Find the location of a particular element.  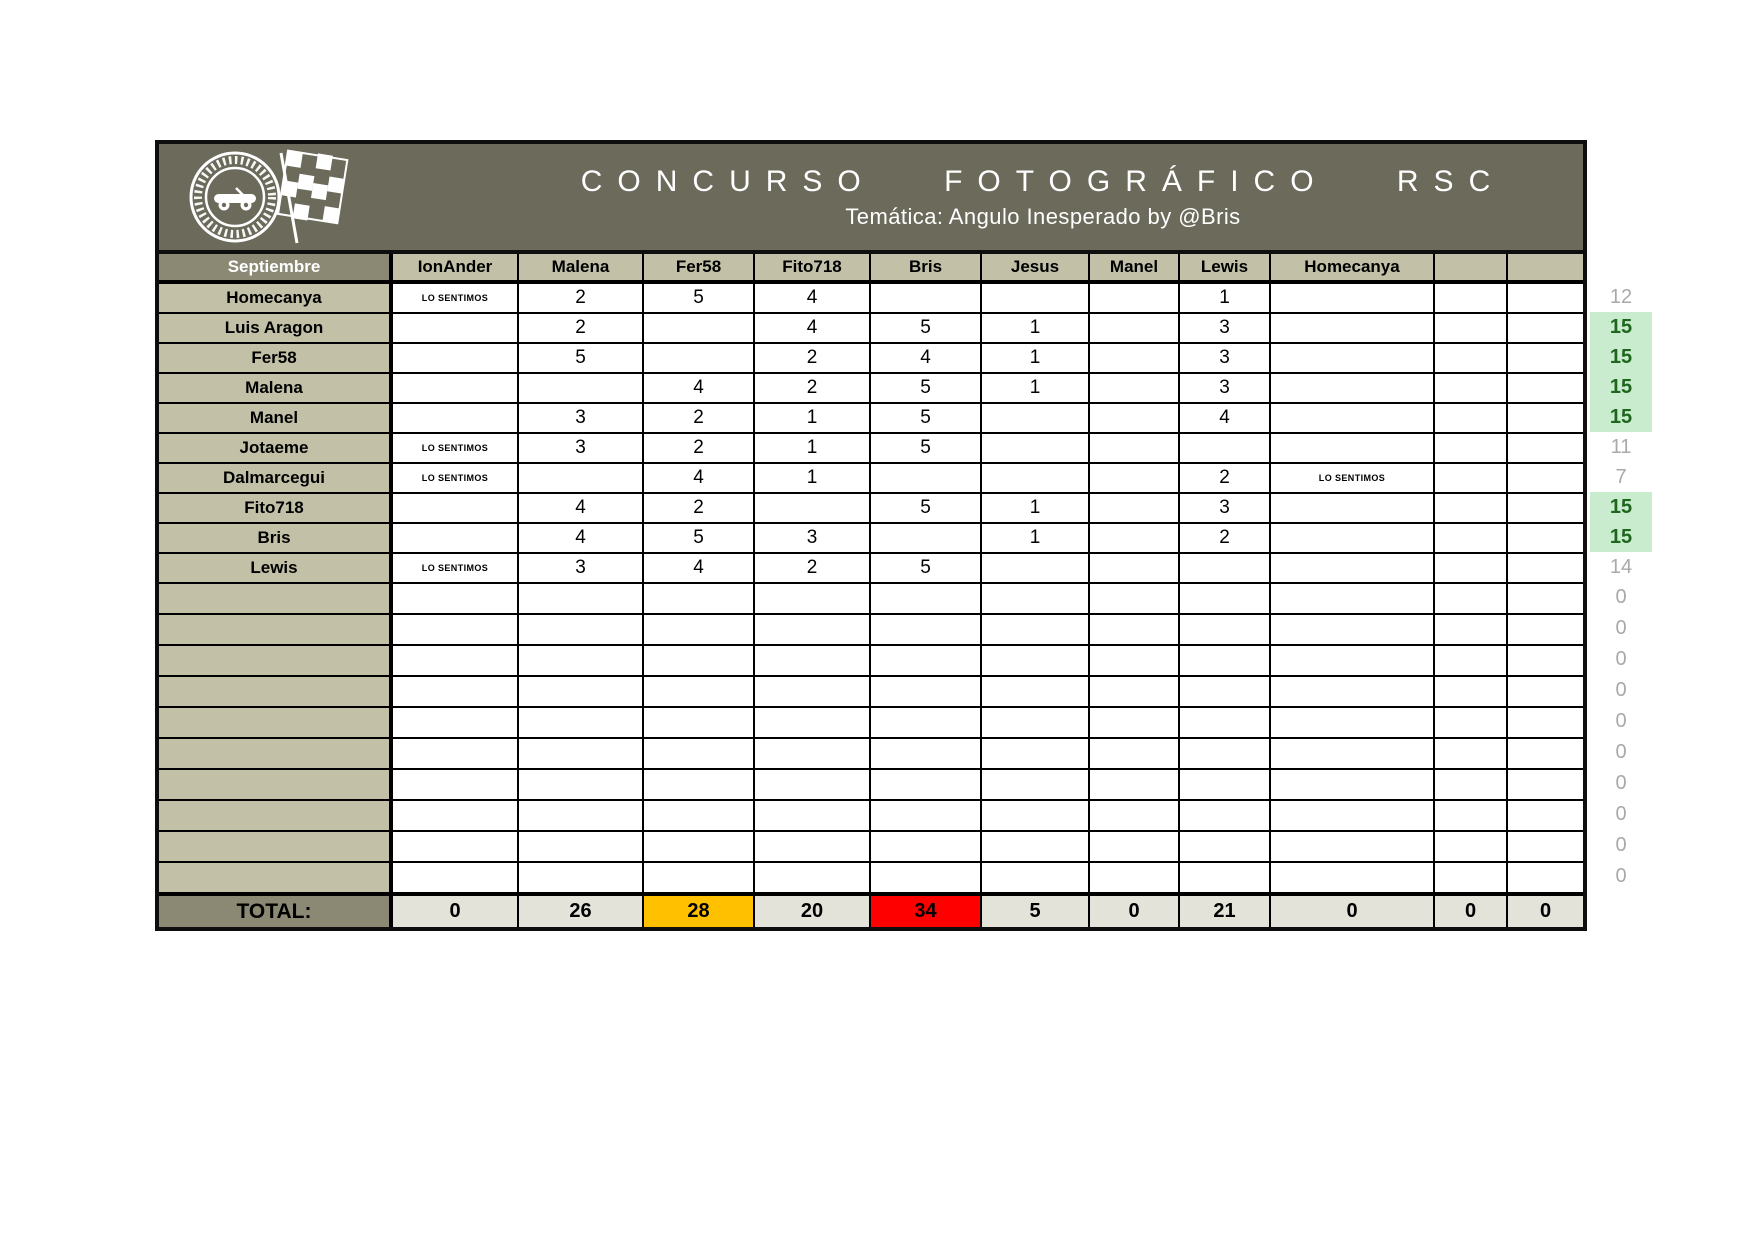

club-logo is located at coordinates (269, 196).